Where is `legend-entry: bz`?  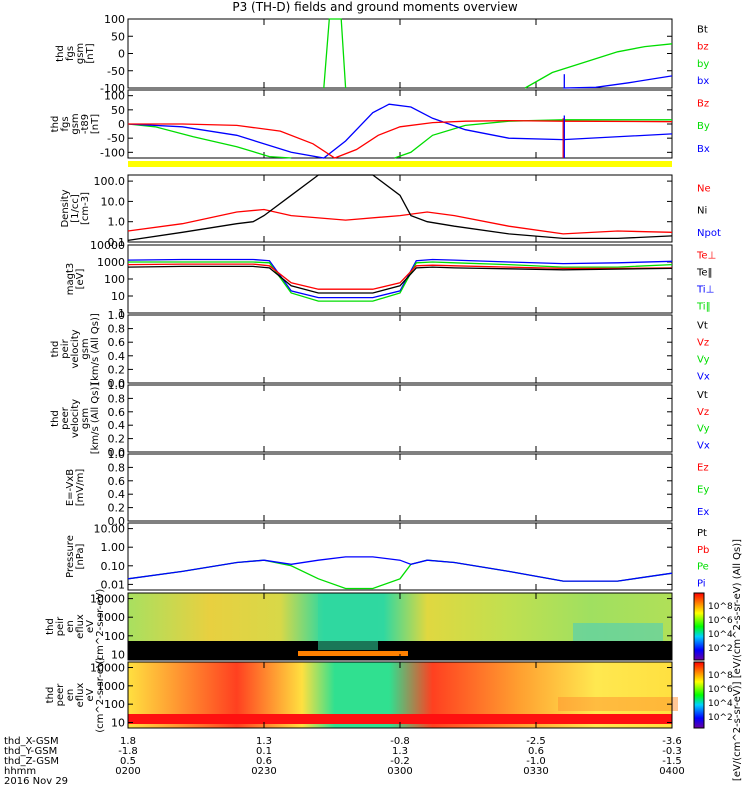
legend-entry: bz is located at coordinates (703, 47).